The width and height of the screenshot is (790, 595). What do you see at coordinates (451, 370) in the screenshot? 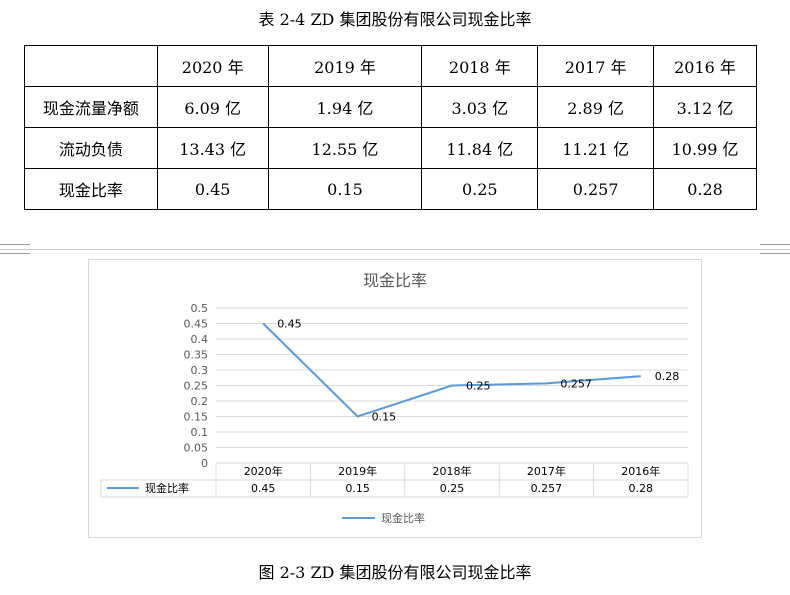
I see `series-line-cash-ratio` at bounding box center [451, 370].